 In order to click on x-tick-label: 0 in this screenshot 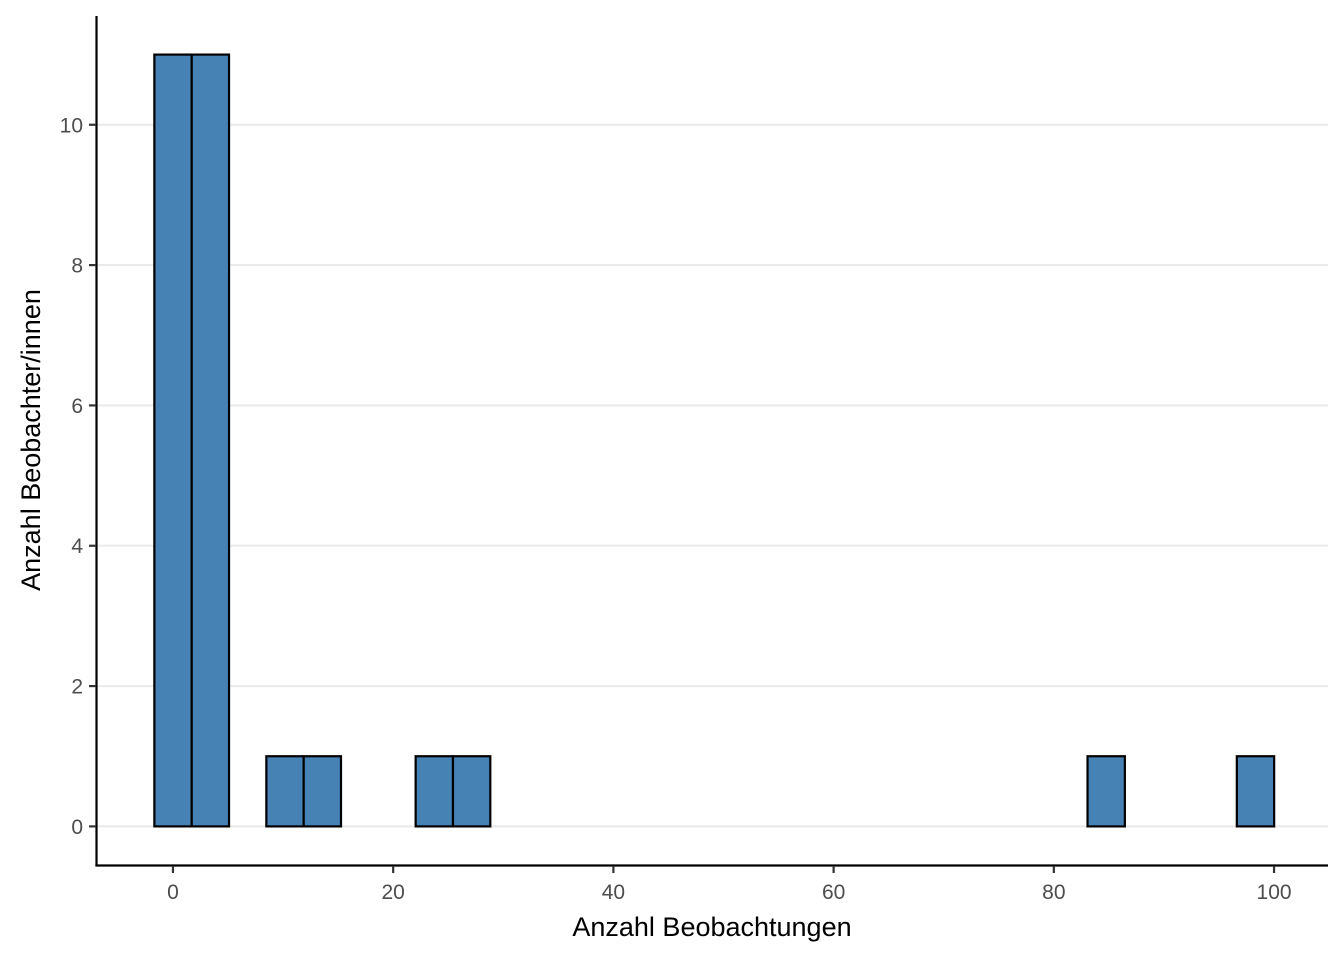, I will do `click(173, 892)`.